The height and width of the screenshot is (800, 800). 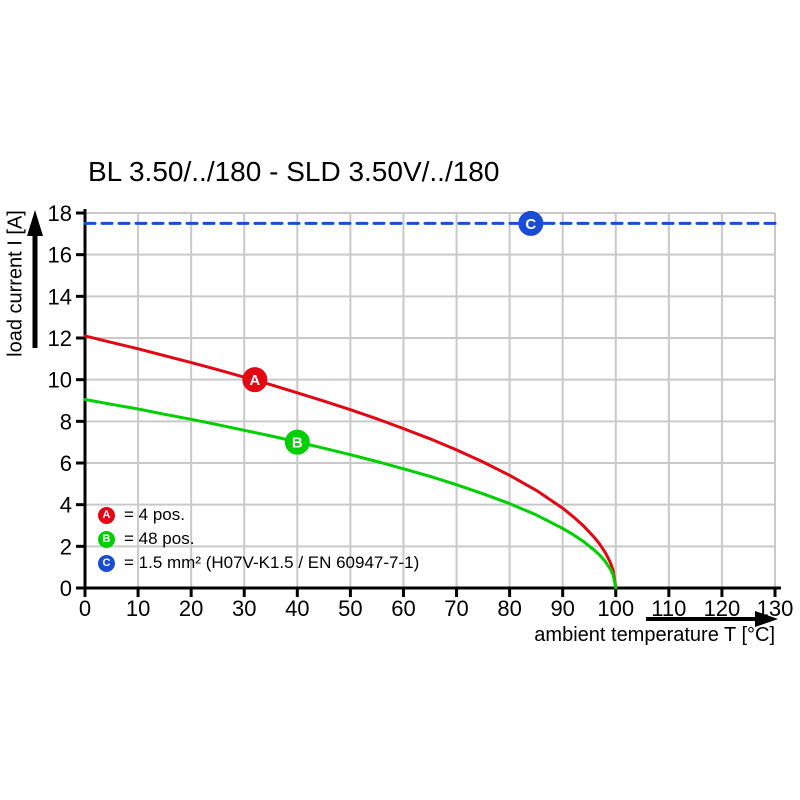 What do you see at coordinates (66, 546) in the screenshot?
I see `y-tick-label: 2` at bounding box center [66, 546].